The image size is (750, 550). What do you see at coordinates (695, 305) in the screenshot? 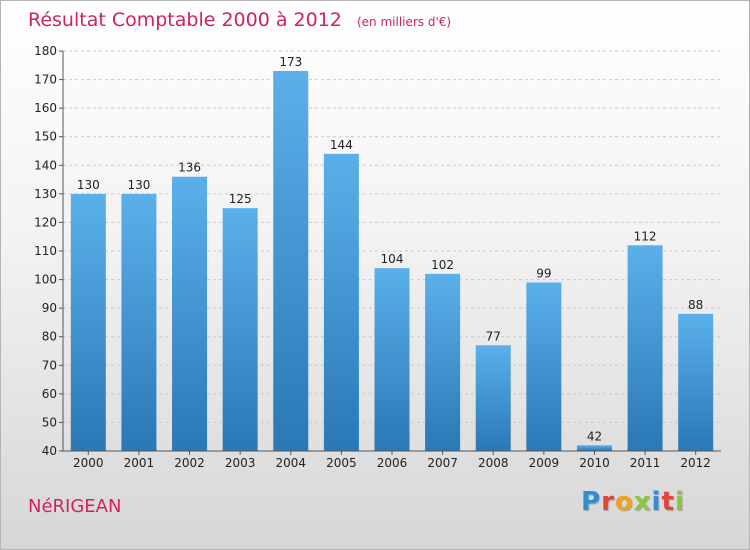
I see `bar-value-label: 88` at bounding box center [695, 305].